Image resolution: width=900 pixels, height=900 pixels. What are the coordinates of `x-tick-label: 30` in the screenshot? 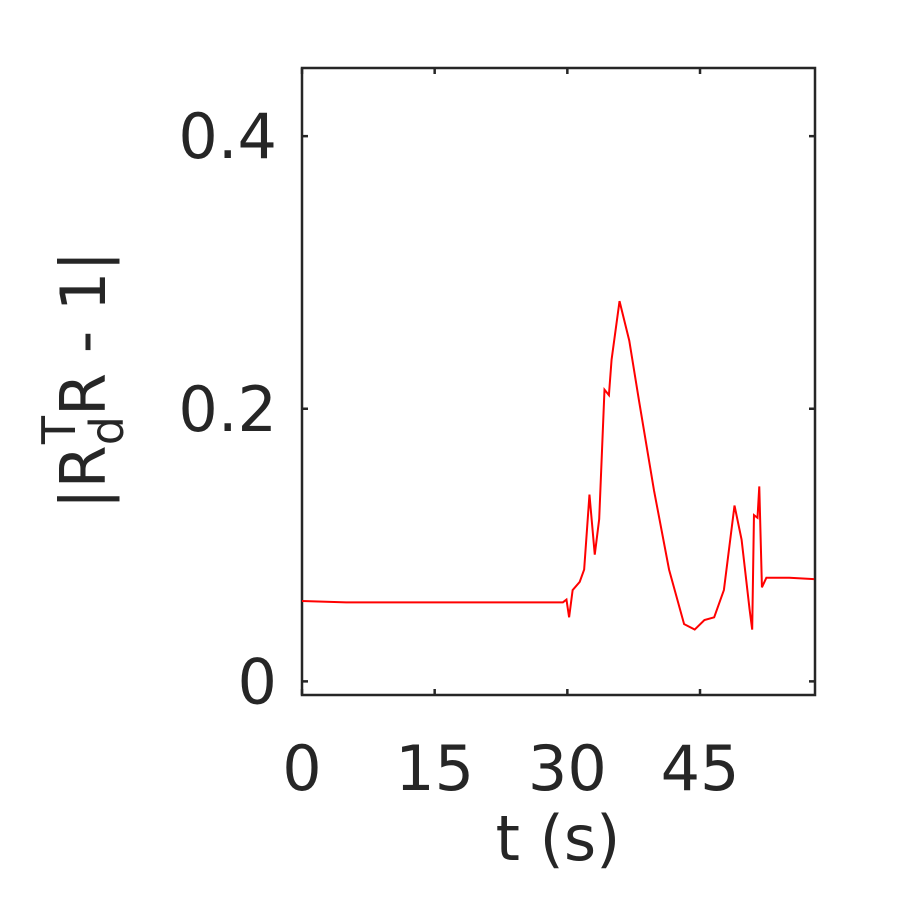 It's located at (567, 768).